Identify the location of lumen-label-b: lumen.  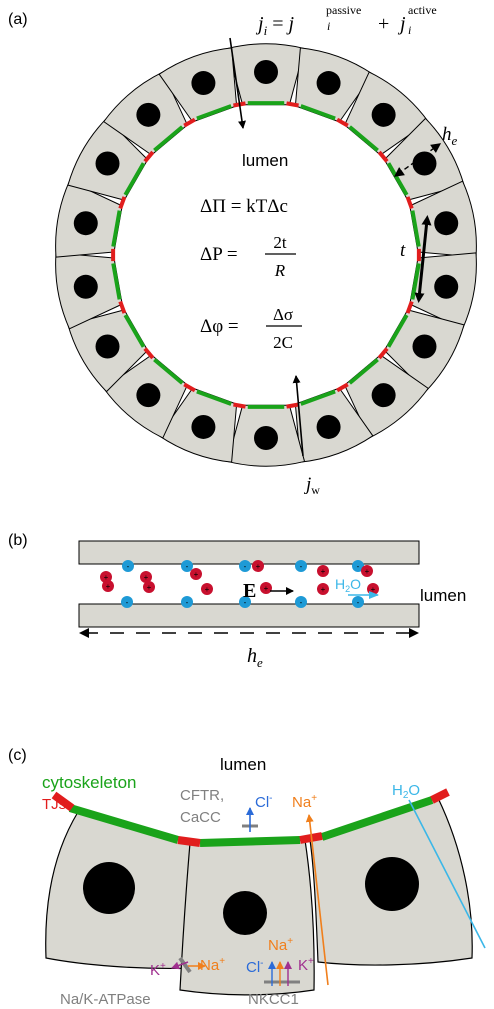
(443, 595).